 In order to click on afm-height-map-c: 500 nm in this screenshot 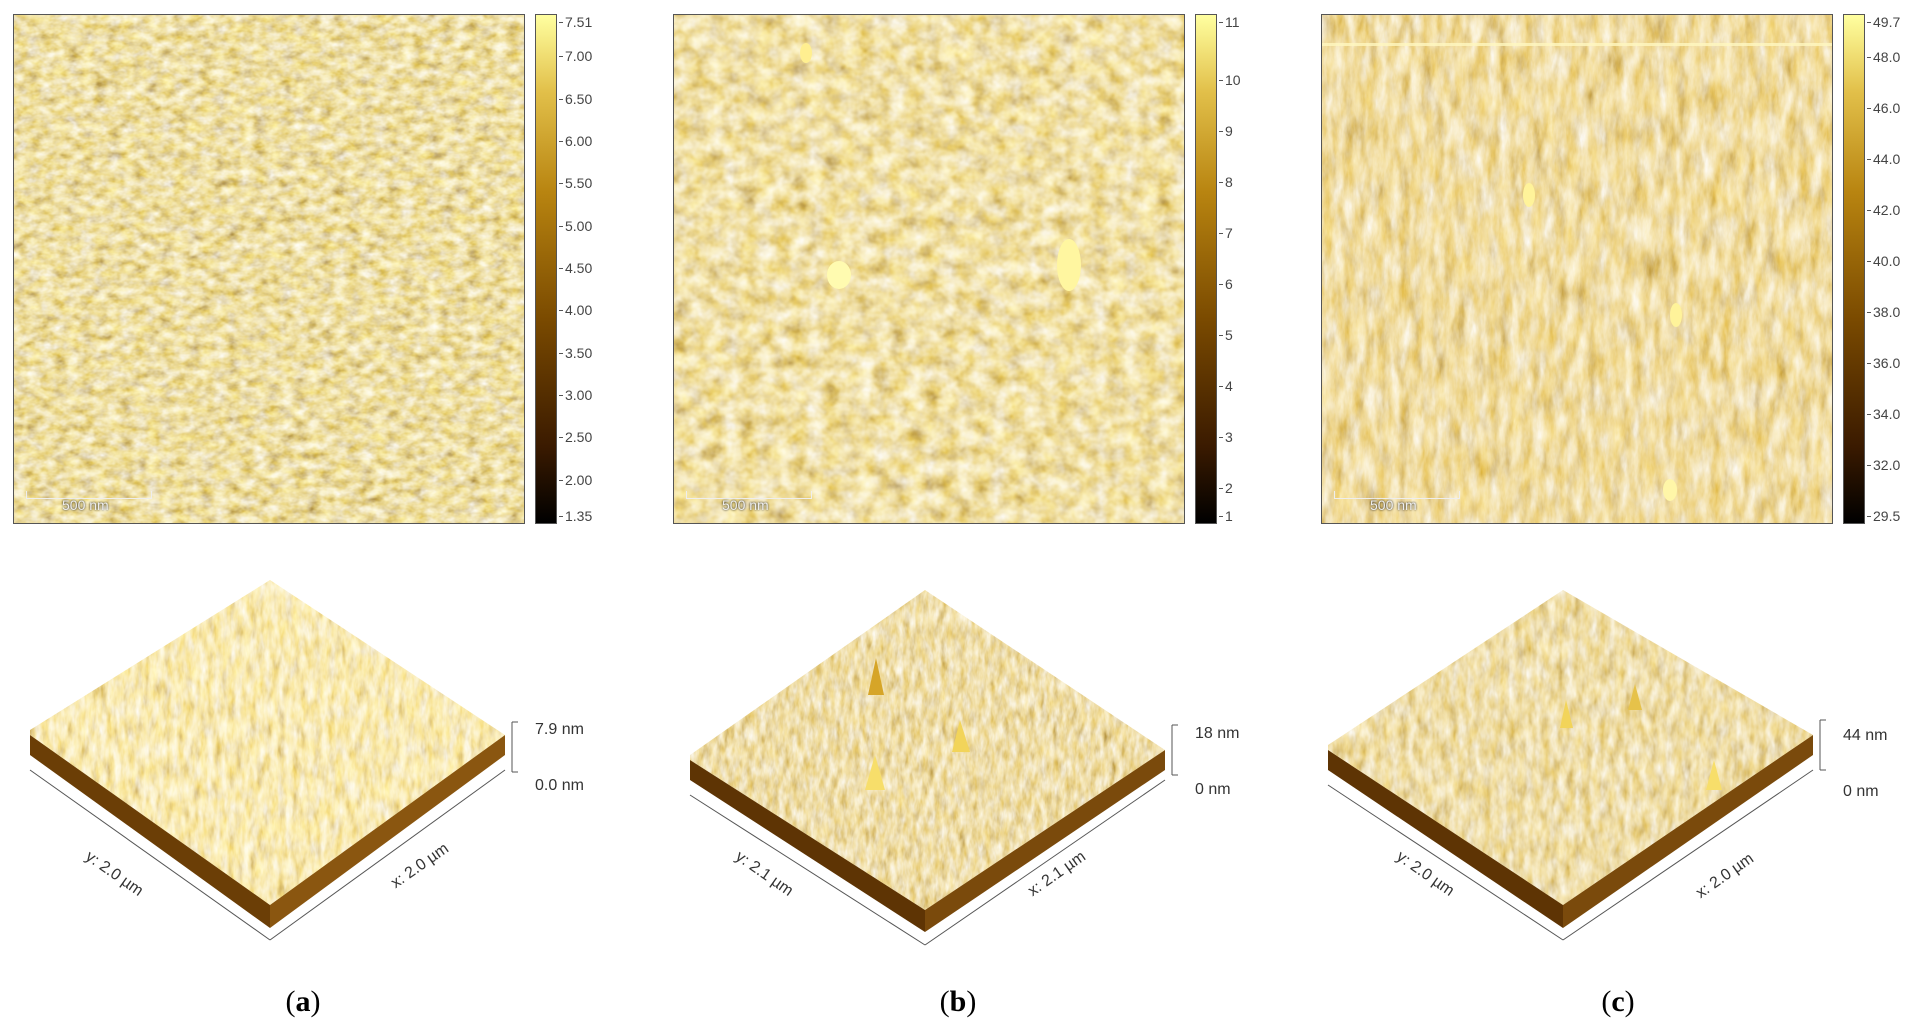, I will do `click(1577, 269)`.